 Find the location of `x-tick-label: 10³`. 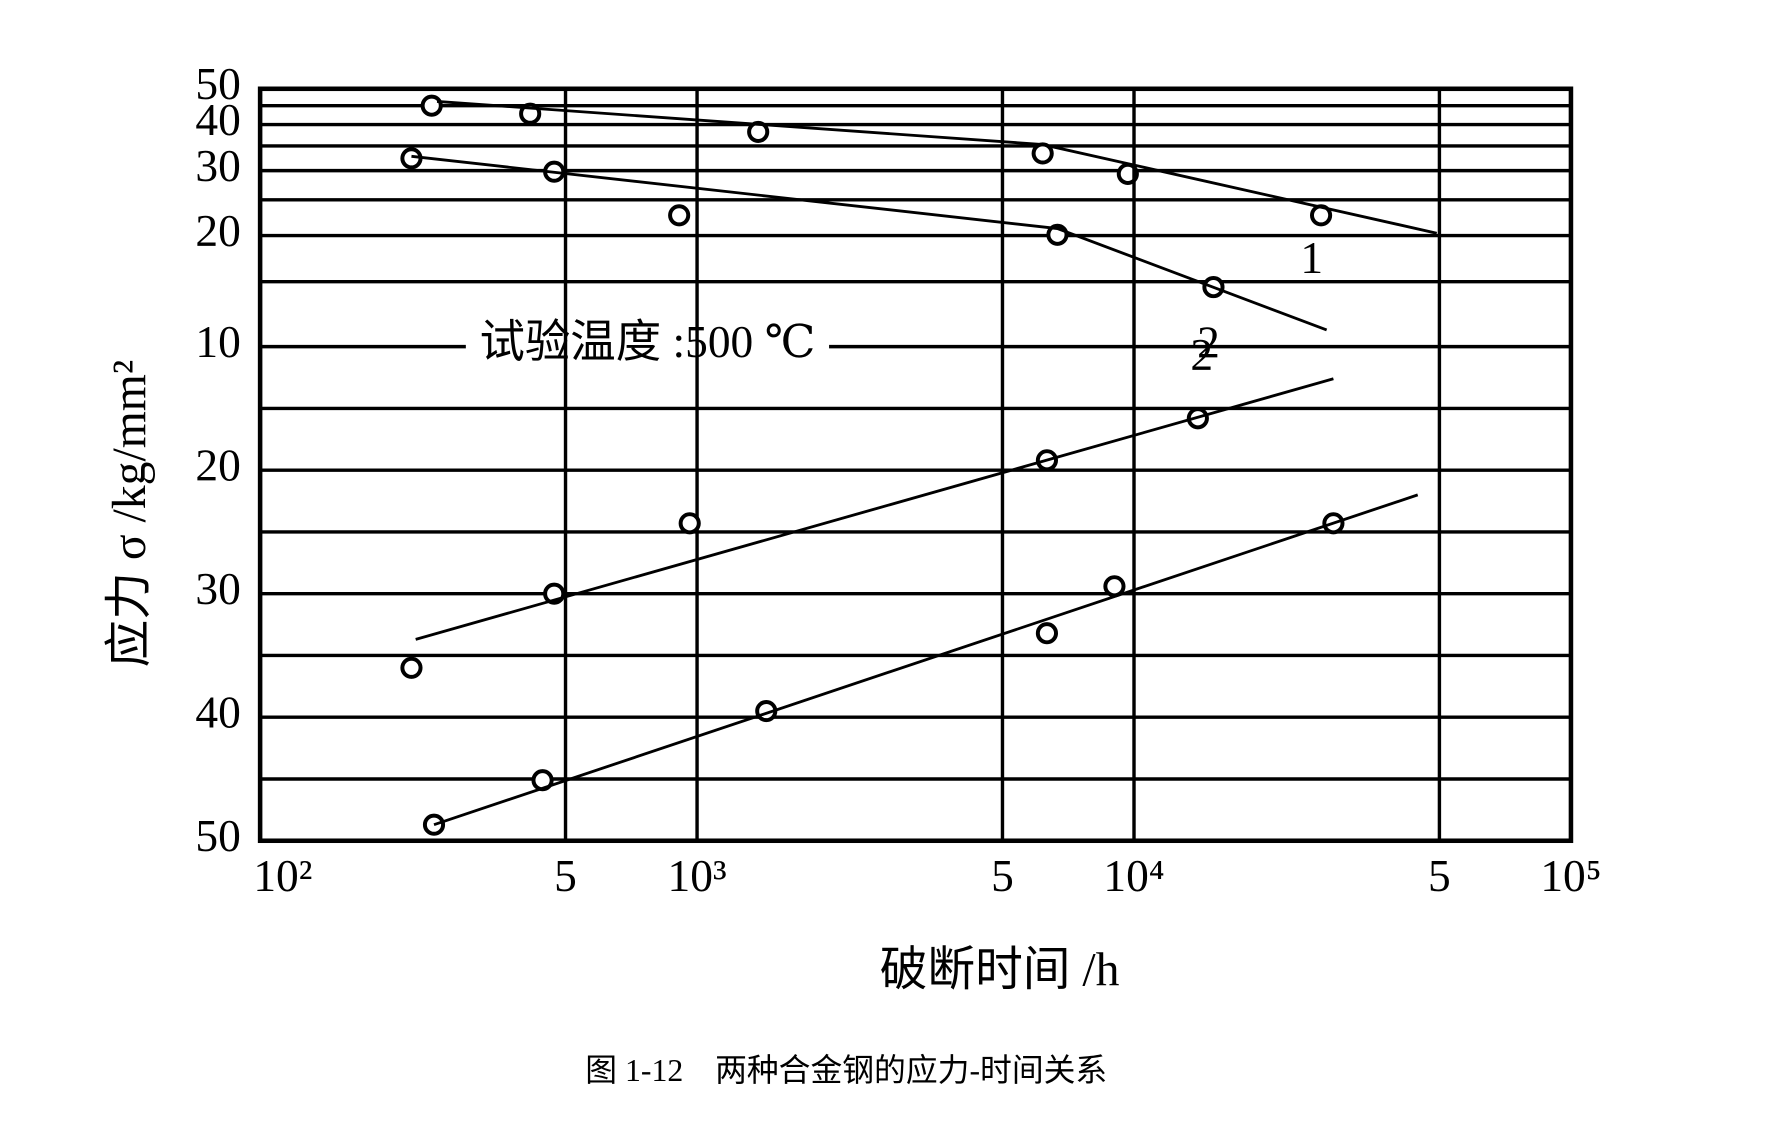

x-tick-label: 10³ is located at coordinates (697, 876).